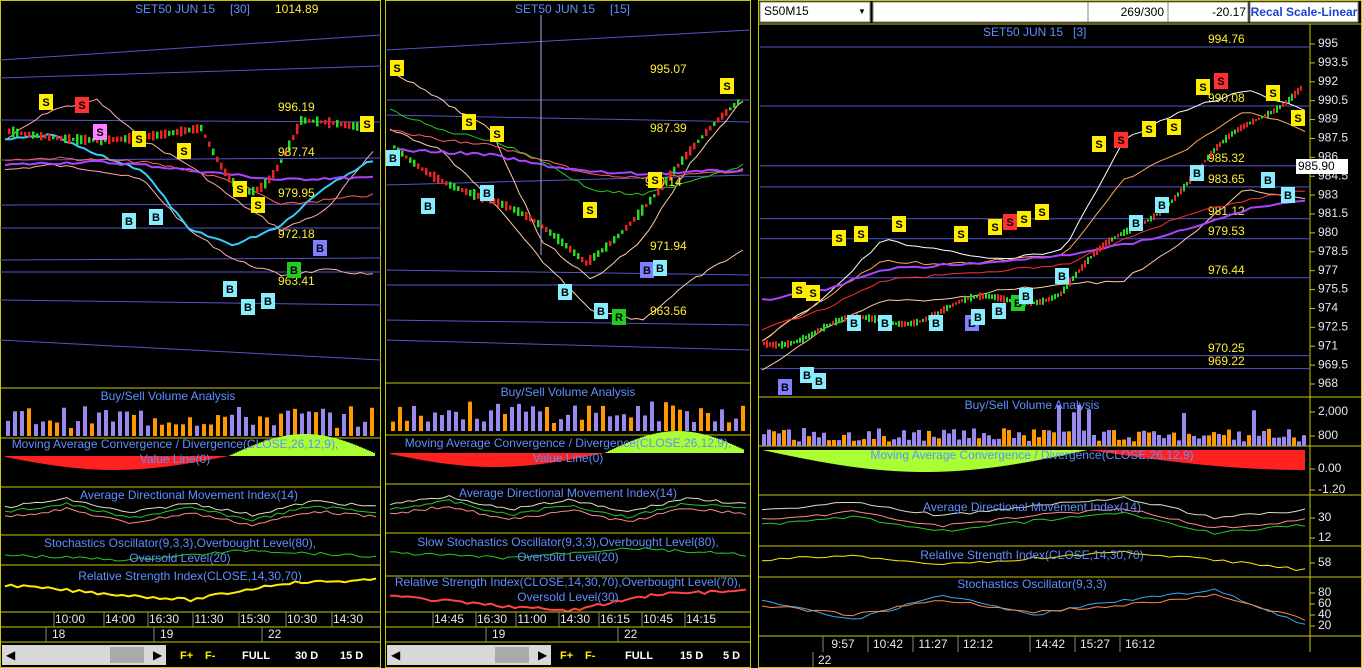 The height and width of the screenshot is (668, 1362). Describe the element at coordinates (1226, 361) in the screenshot. I see `price-label: 969.22` at that location.